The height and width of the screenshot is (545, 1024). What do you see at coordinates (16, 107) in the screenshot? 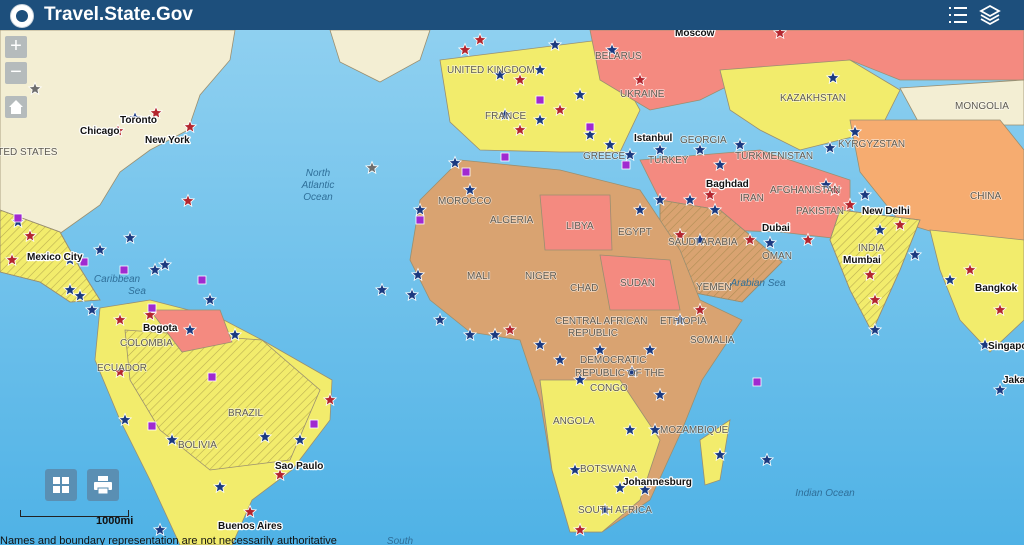
I see `home-button` at bounding box center [16, 107].